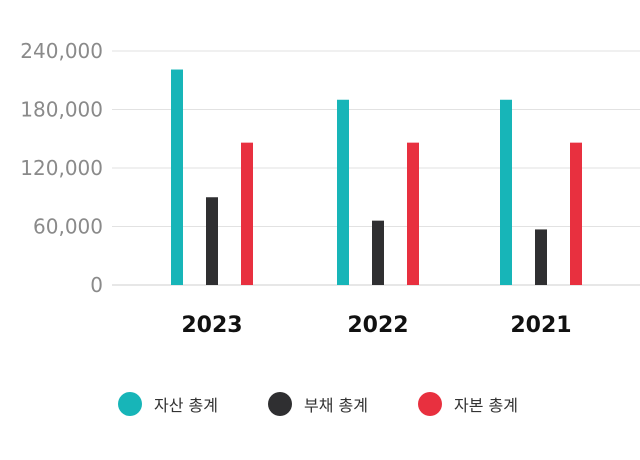 The image size is (640, 460). What do you see at coordinates (430, 404) in the screenshot?
I see `legend-swatch-equity` at bounding box center [430, 404].